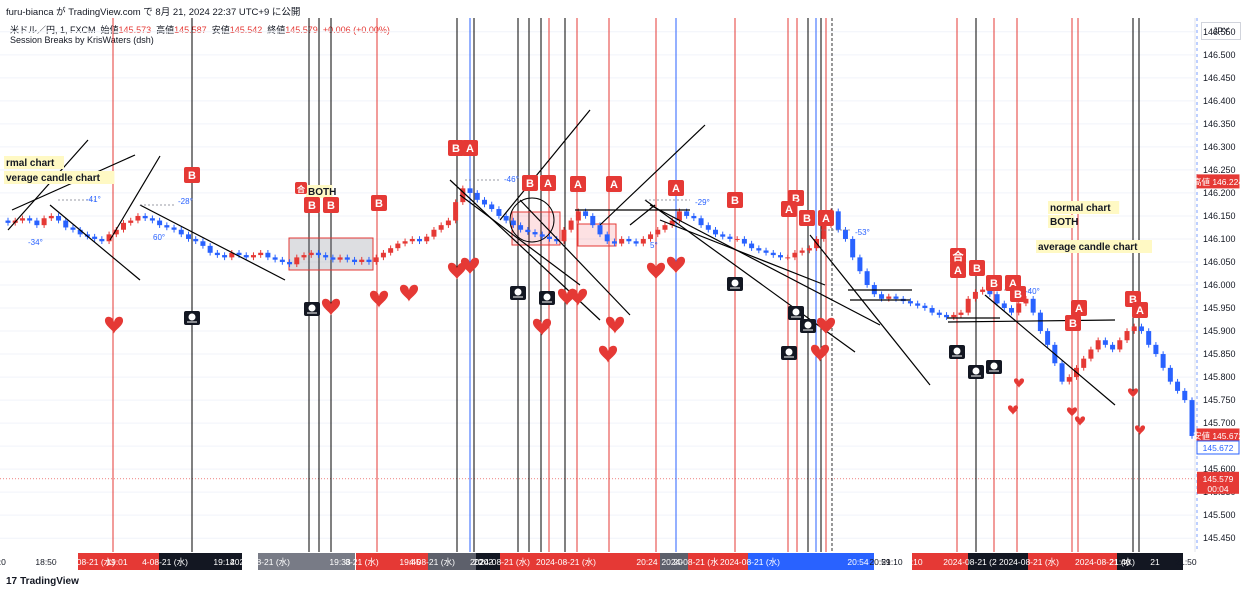 Image resolution: width=1247 pixels, height=595 pixels. Describe the element at coordinates (1219, 538) in the screenshot. I see `y-tick-label: 145.450` at that location.